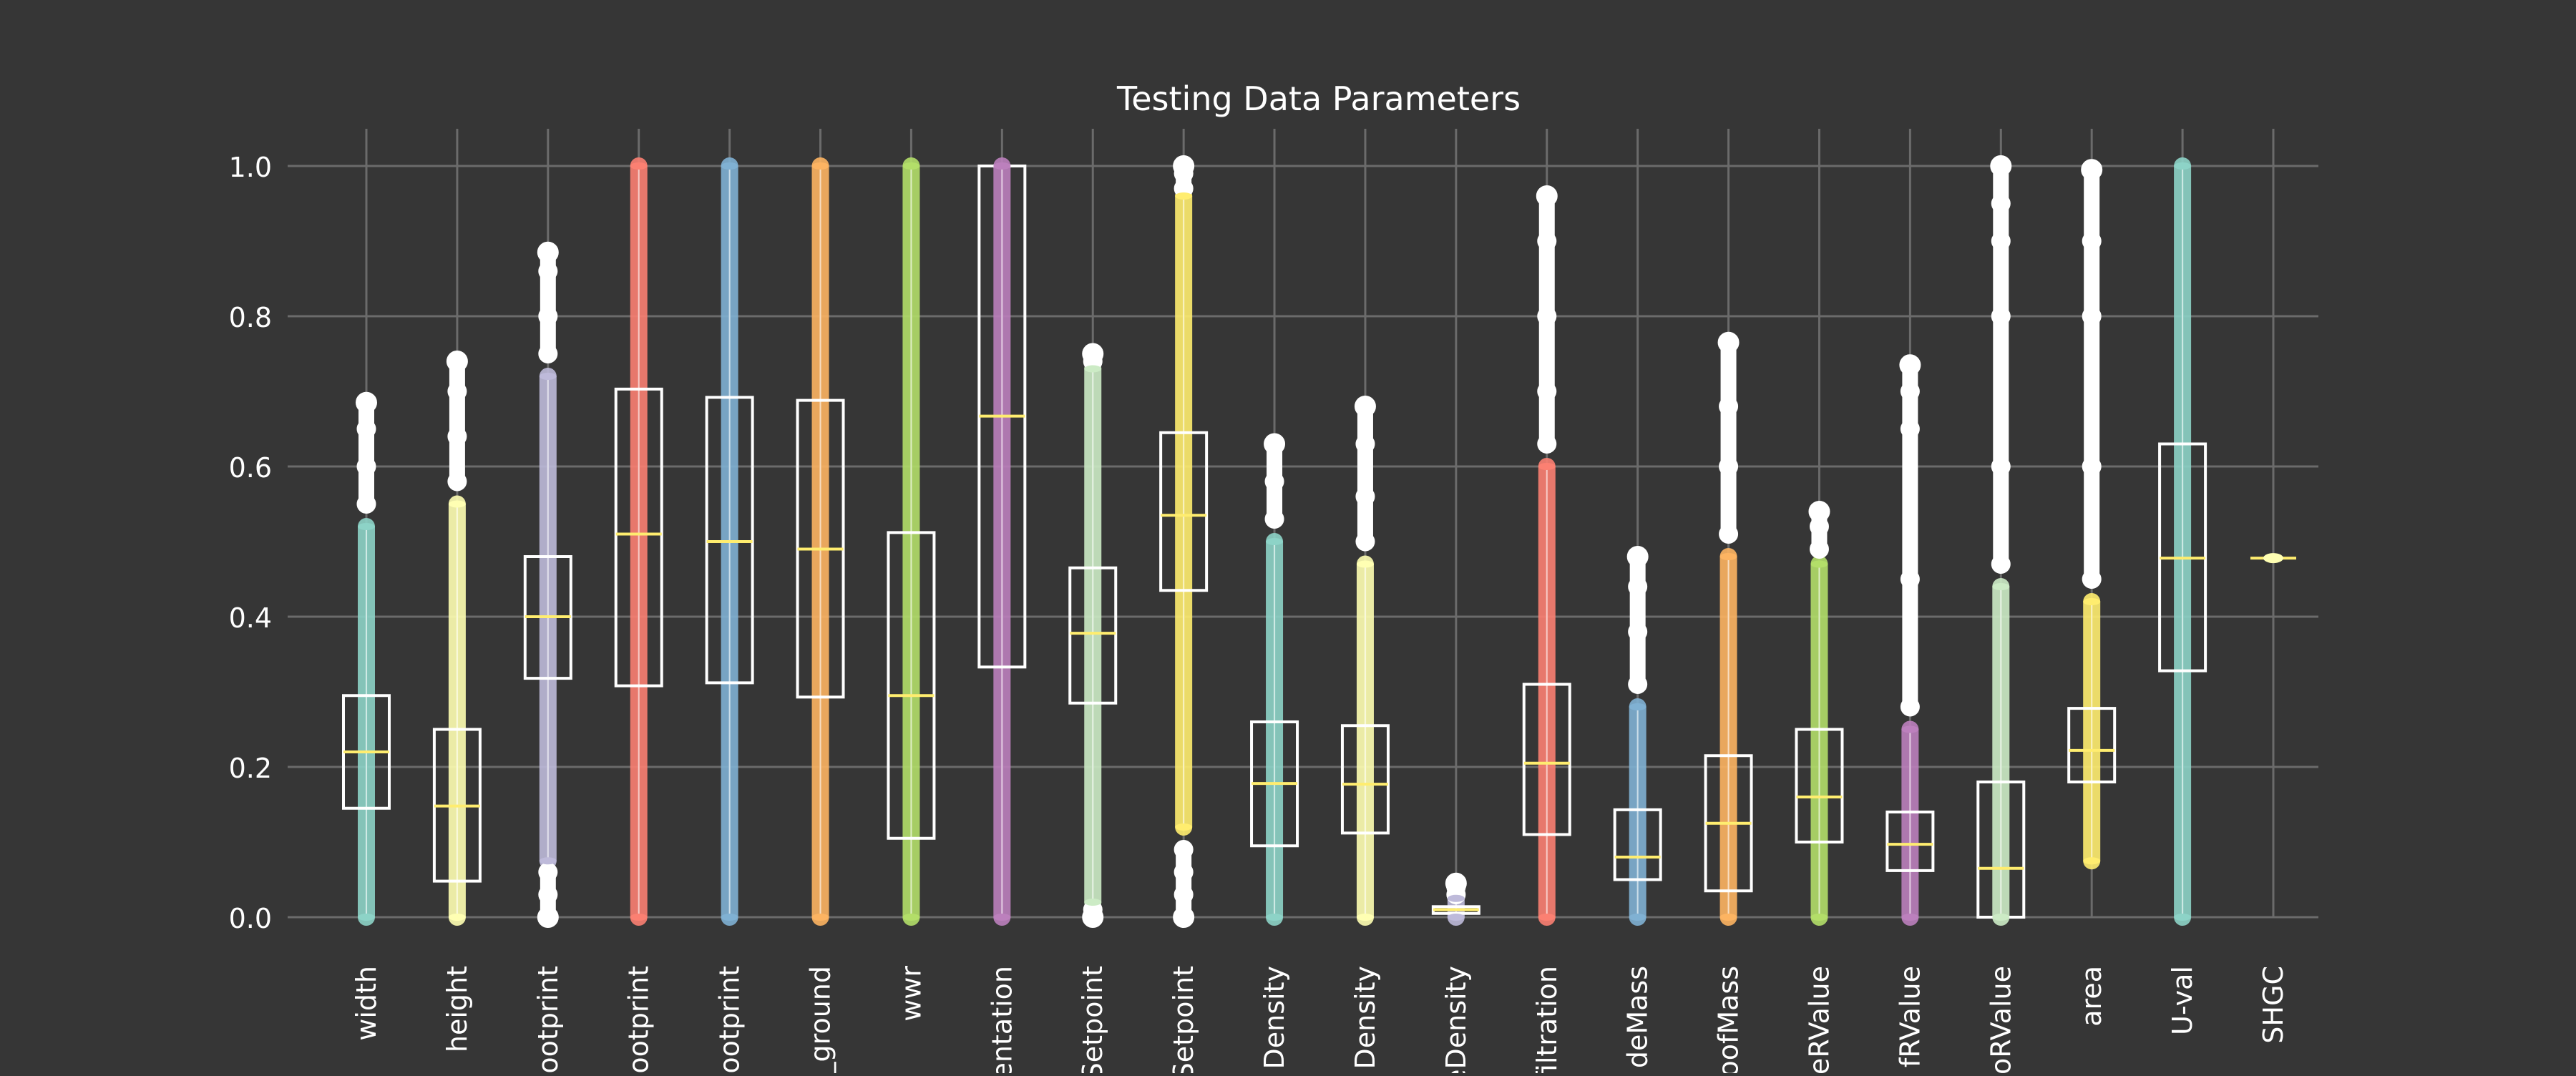 The width and height of the screenshot is (2576, 1076). Describe the element at coordinates (2091, 997) in the screenshot. I see `x-tick-label: area` at that location.